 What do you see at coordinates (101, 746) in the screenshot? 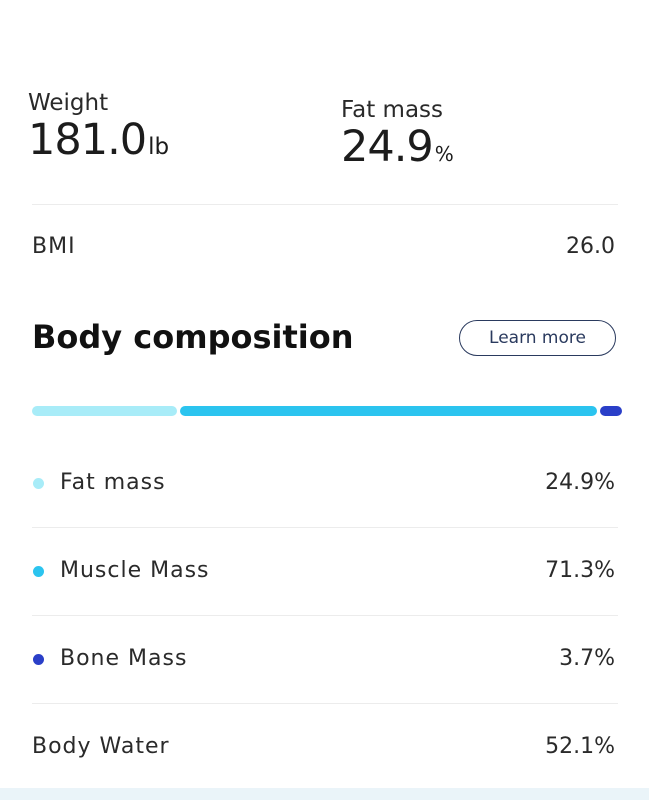
I see `body-water-label: Body Water` at bounding box center [101, 746].